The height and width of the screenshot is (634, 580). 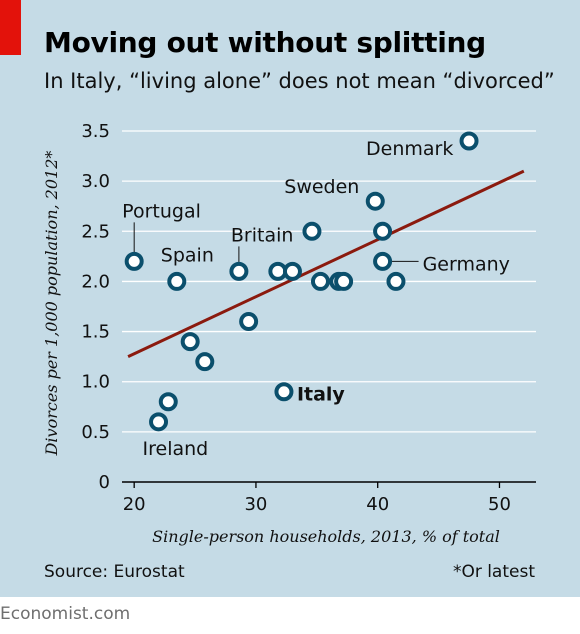 What do you see at coordinates (95, 231) in the screenshot?
I see `y-tick-label: 2.5` at bounding box center [95, 231].